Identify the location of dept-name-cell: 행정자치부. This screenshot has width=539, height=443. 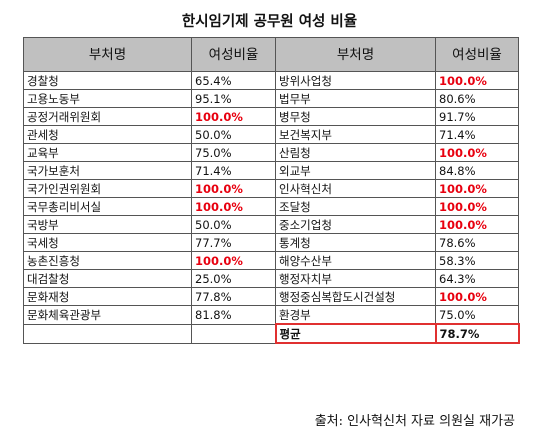
(355, 278).